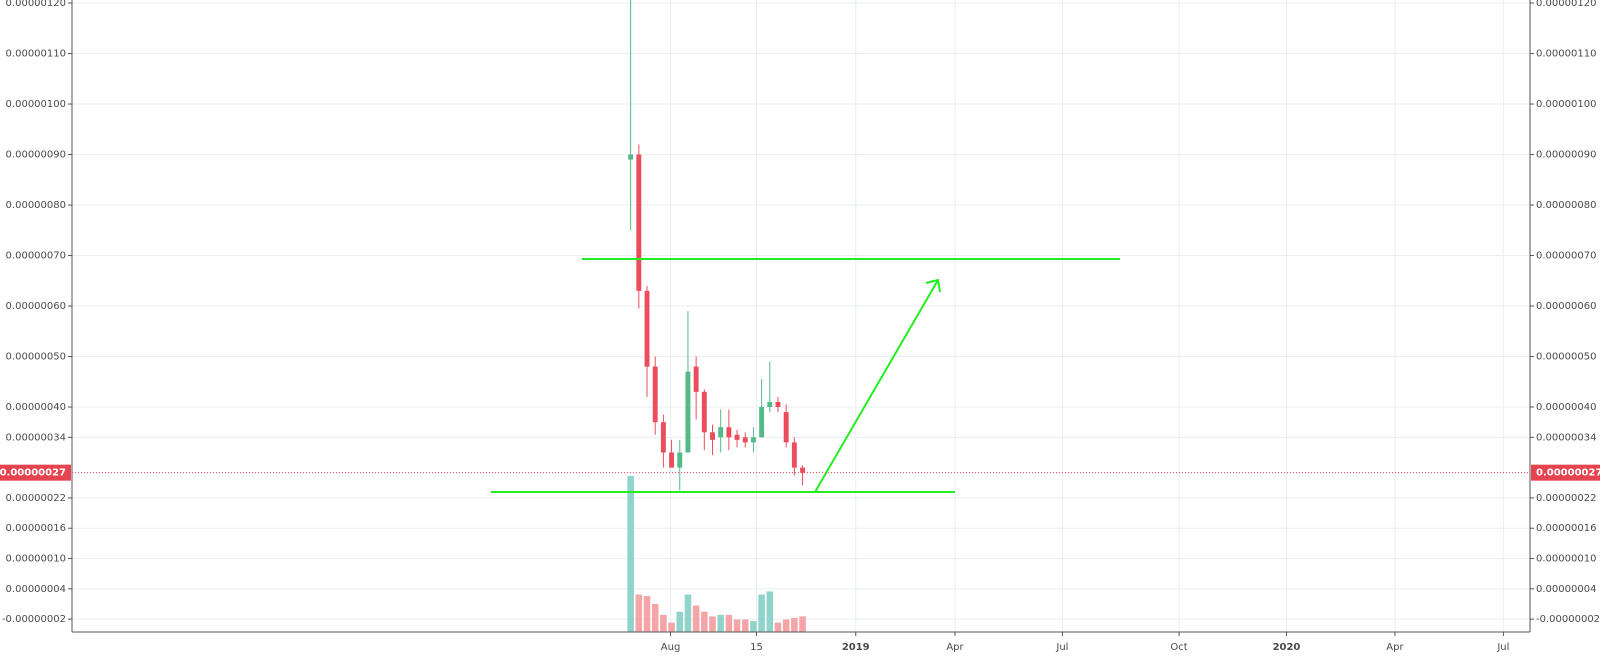 This screenshot has width=1602, height=672. Describe the element at coordinates (716, 245) in the screenshot. I see `candles` at that location.